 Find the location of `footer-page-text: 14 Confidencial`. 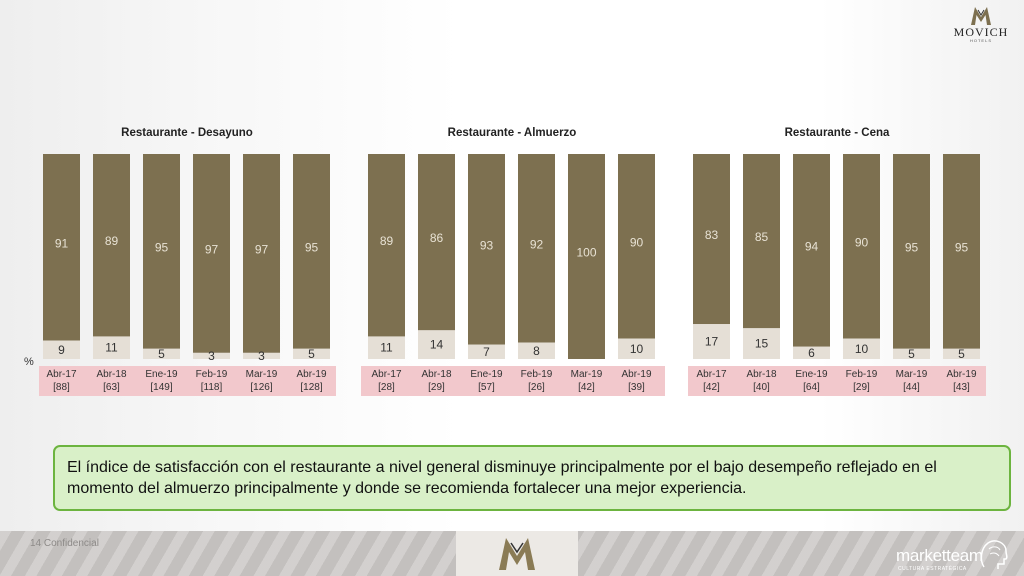

footer-page-text: 14 Confidencial is located at coordinates (64, 543).